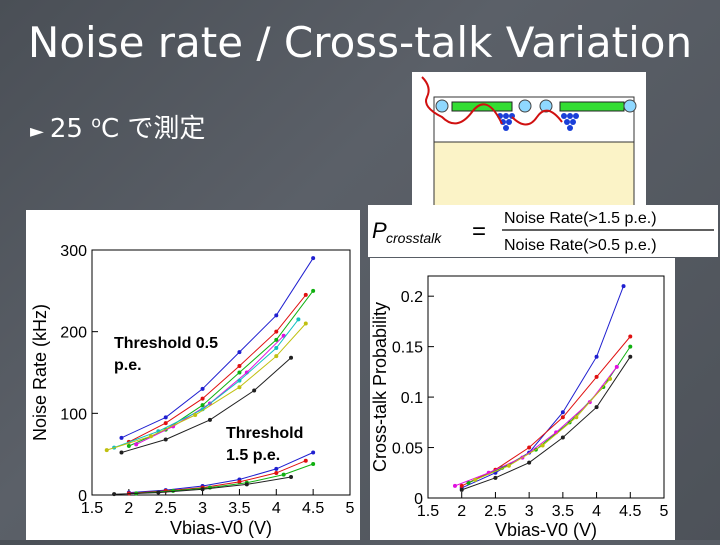  Describe the element at coordinates (73, 333) in the screenshot. I see `y-tick-label: 200` at that location.